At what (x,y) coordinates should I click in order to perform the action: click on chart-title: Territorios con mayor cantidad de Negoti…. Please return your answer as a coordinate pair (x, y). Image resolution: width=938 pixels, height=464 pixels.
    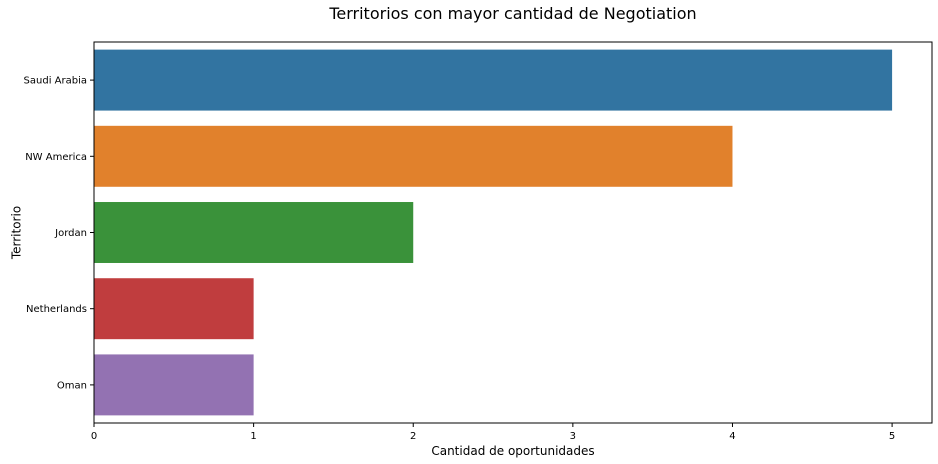
    Looking at the image, I should click on (513, 13).